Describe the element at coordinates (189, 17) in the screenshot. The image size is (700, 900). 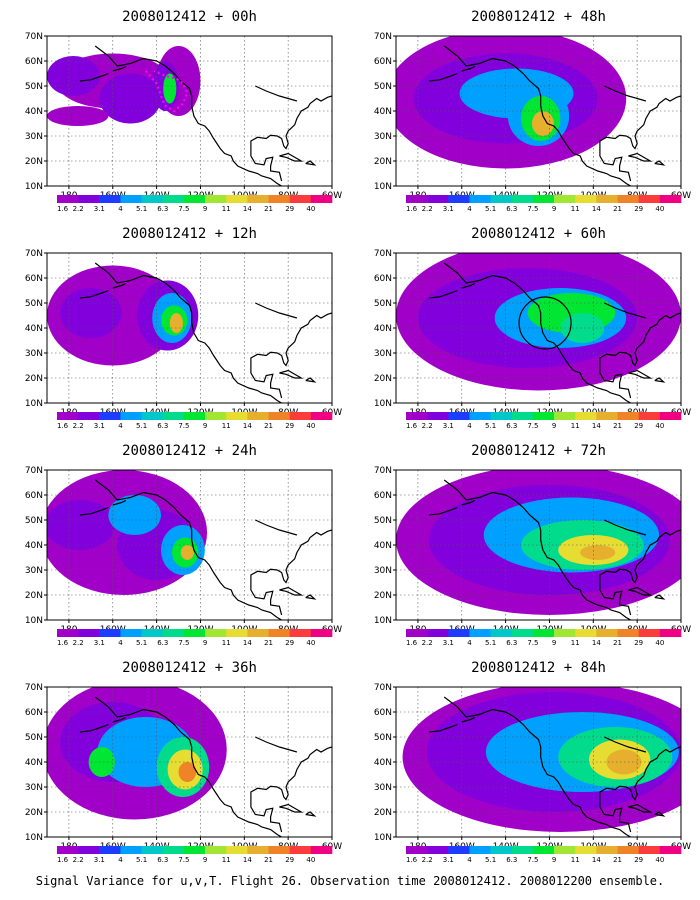
I see `panel-title: 2008012412 + 00h` at that location.